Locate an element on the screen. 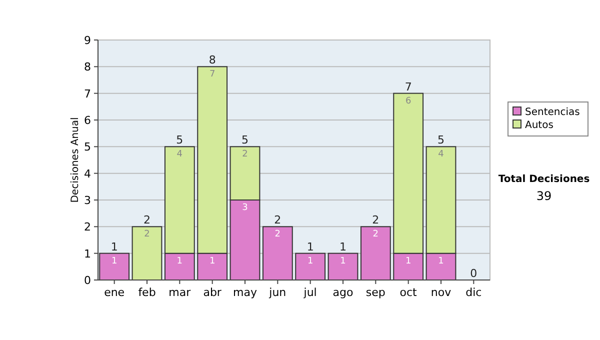  data-label: 6 is located at coordinates (408, 101).